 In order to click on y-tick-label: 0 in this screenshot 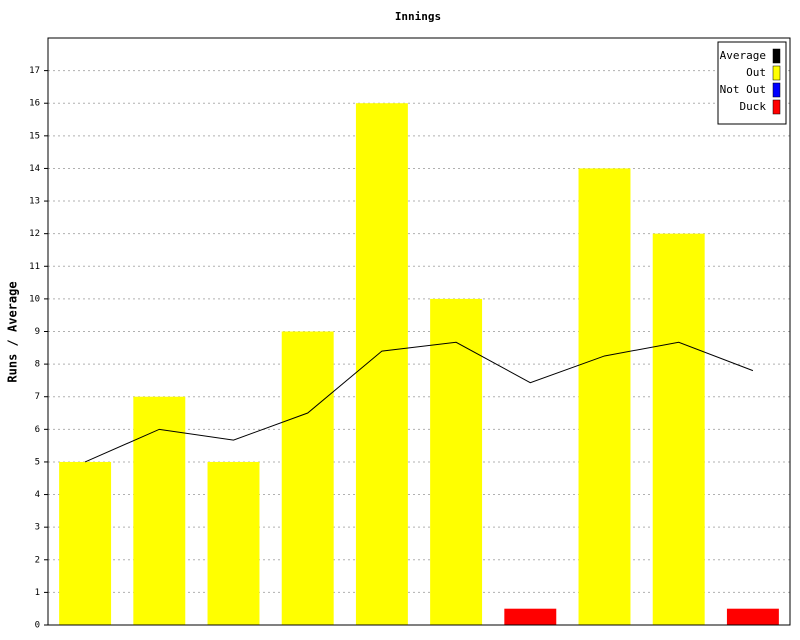, I will do `click(37, 626)`.